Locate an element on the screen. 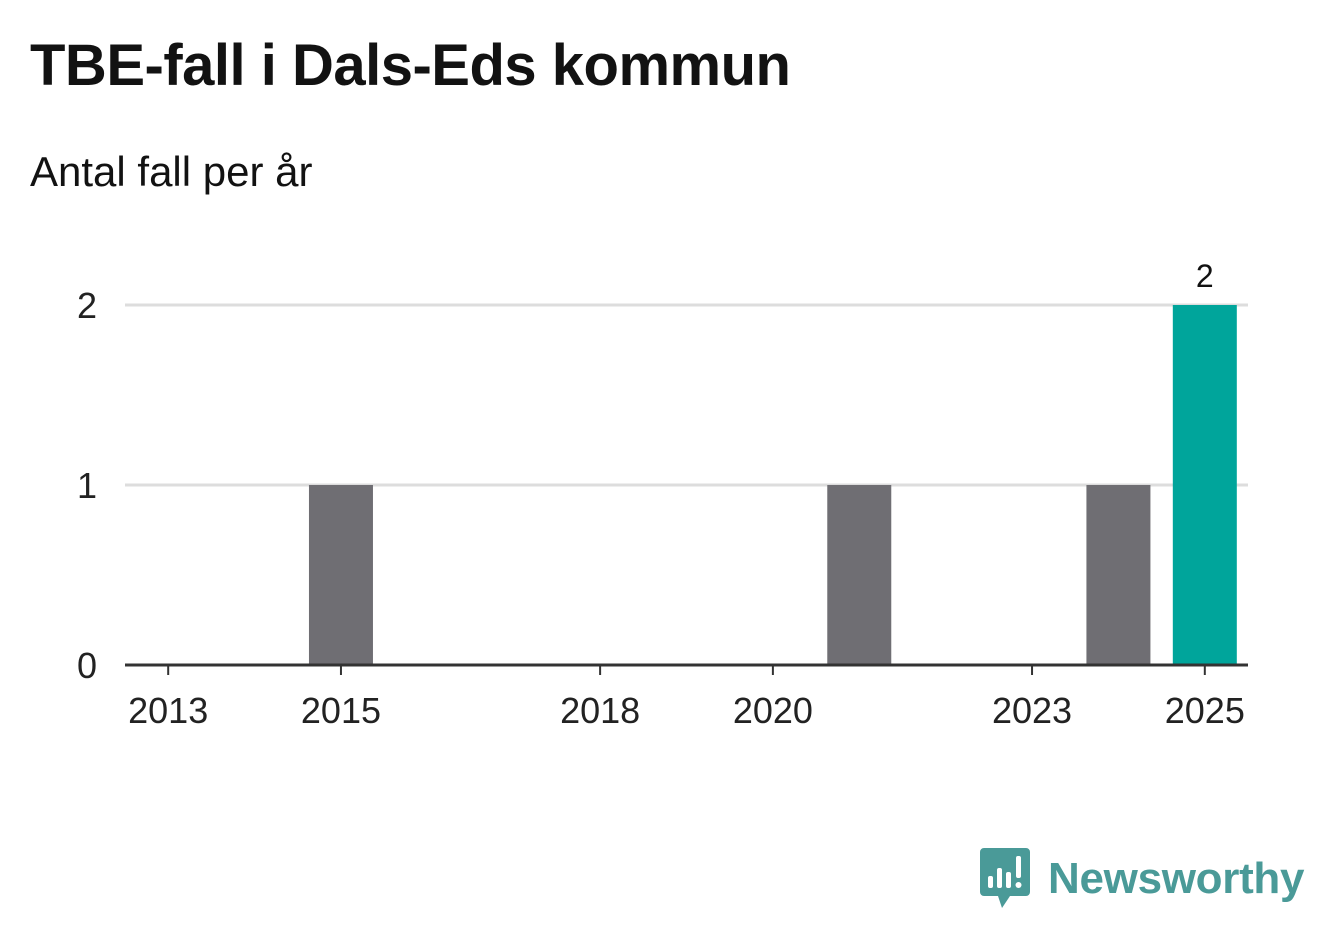 The height and width of the screenshot is (939, 1322). chart-title: TBE-fall i Dals-Eds kommun is located at coordinates (410, 65).